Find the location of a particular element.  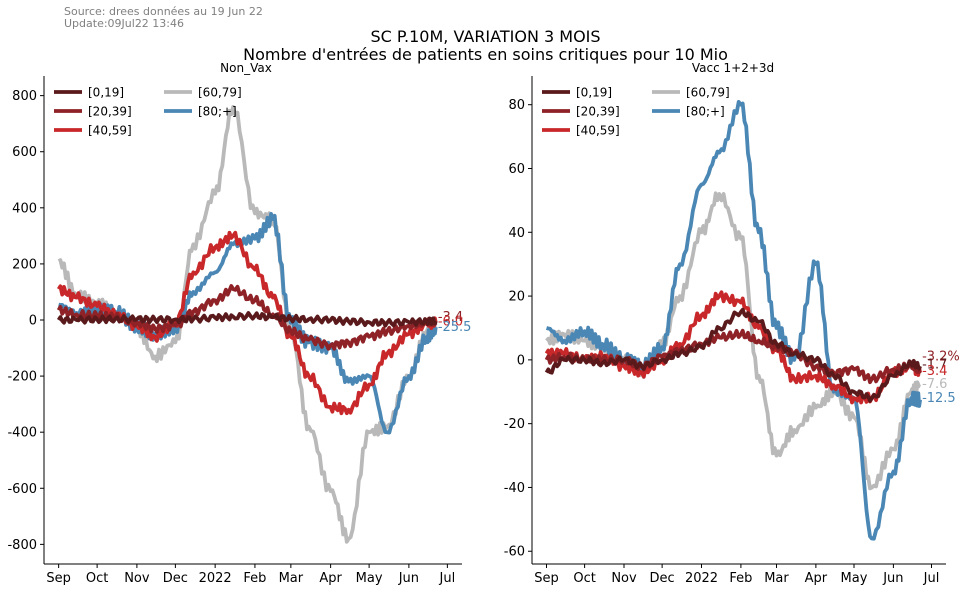

y-tick-label: 60 is located at coordinates (516, 169).